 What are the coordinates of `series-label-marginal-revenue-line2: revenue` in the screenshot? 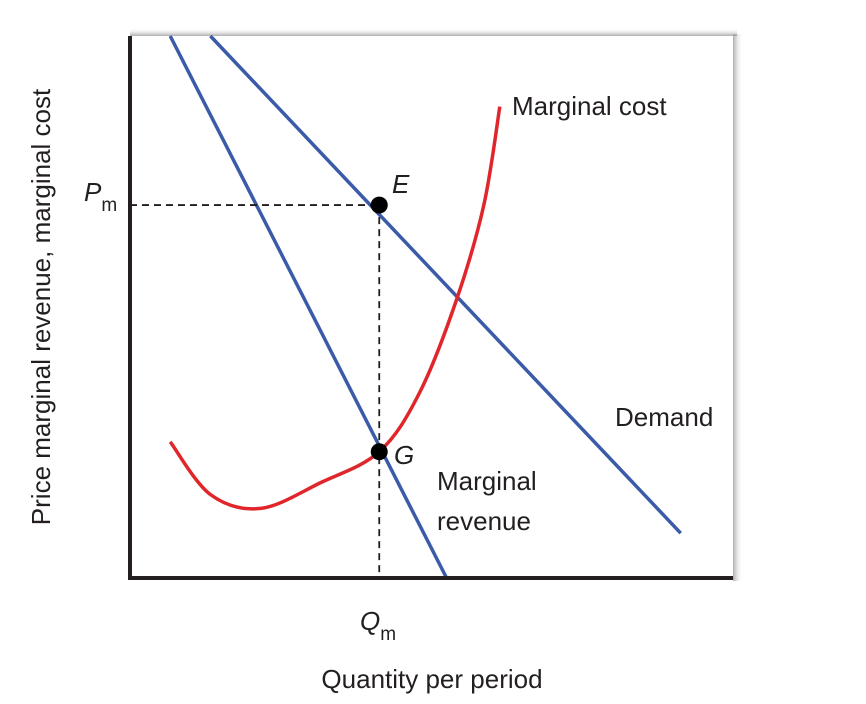 It's located at (484, 521).